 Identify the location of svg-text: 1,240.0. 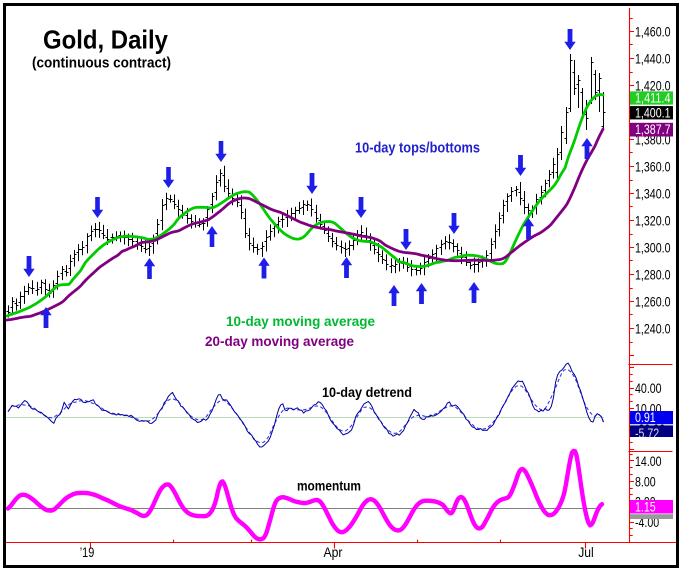
(653, 329).